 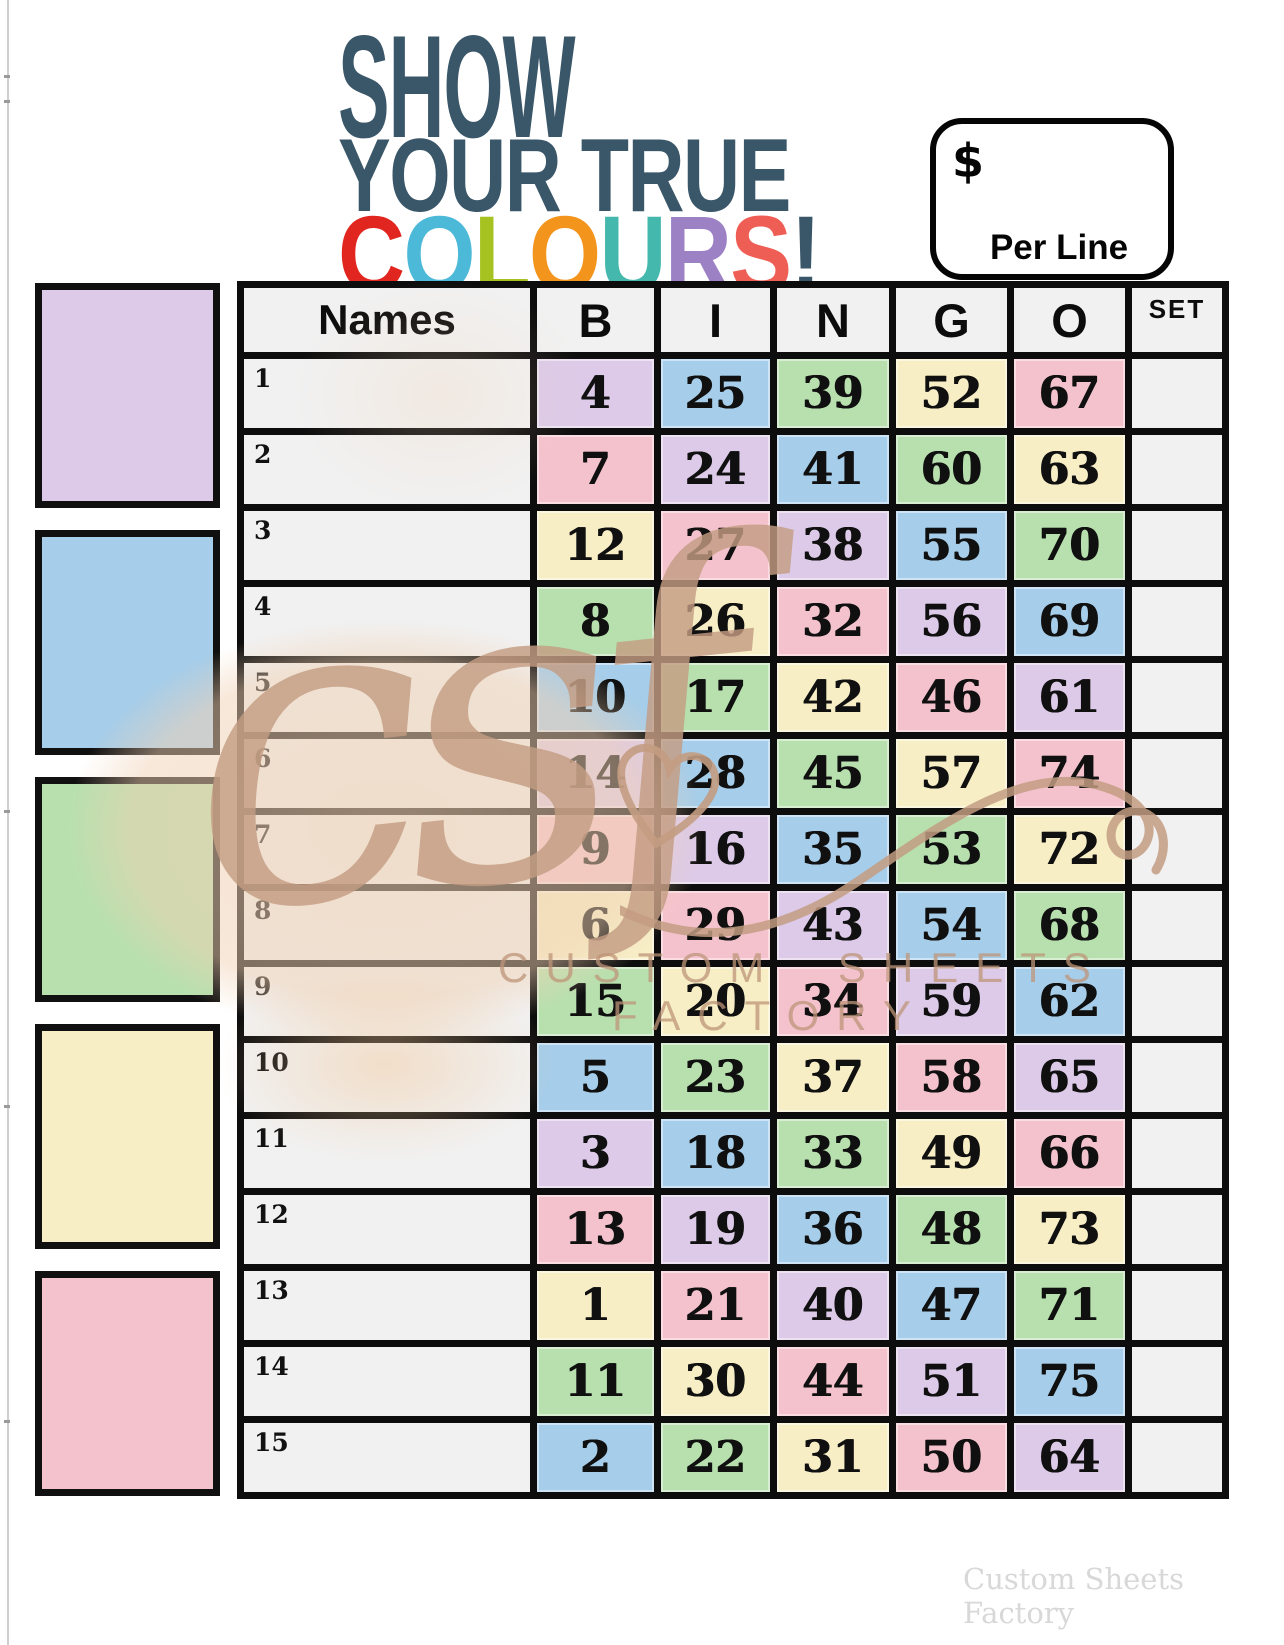 I want to click on bingo-number-39: 39, so click(x=833, y=393).